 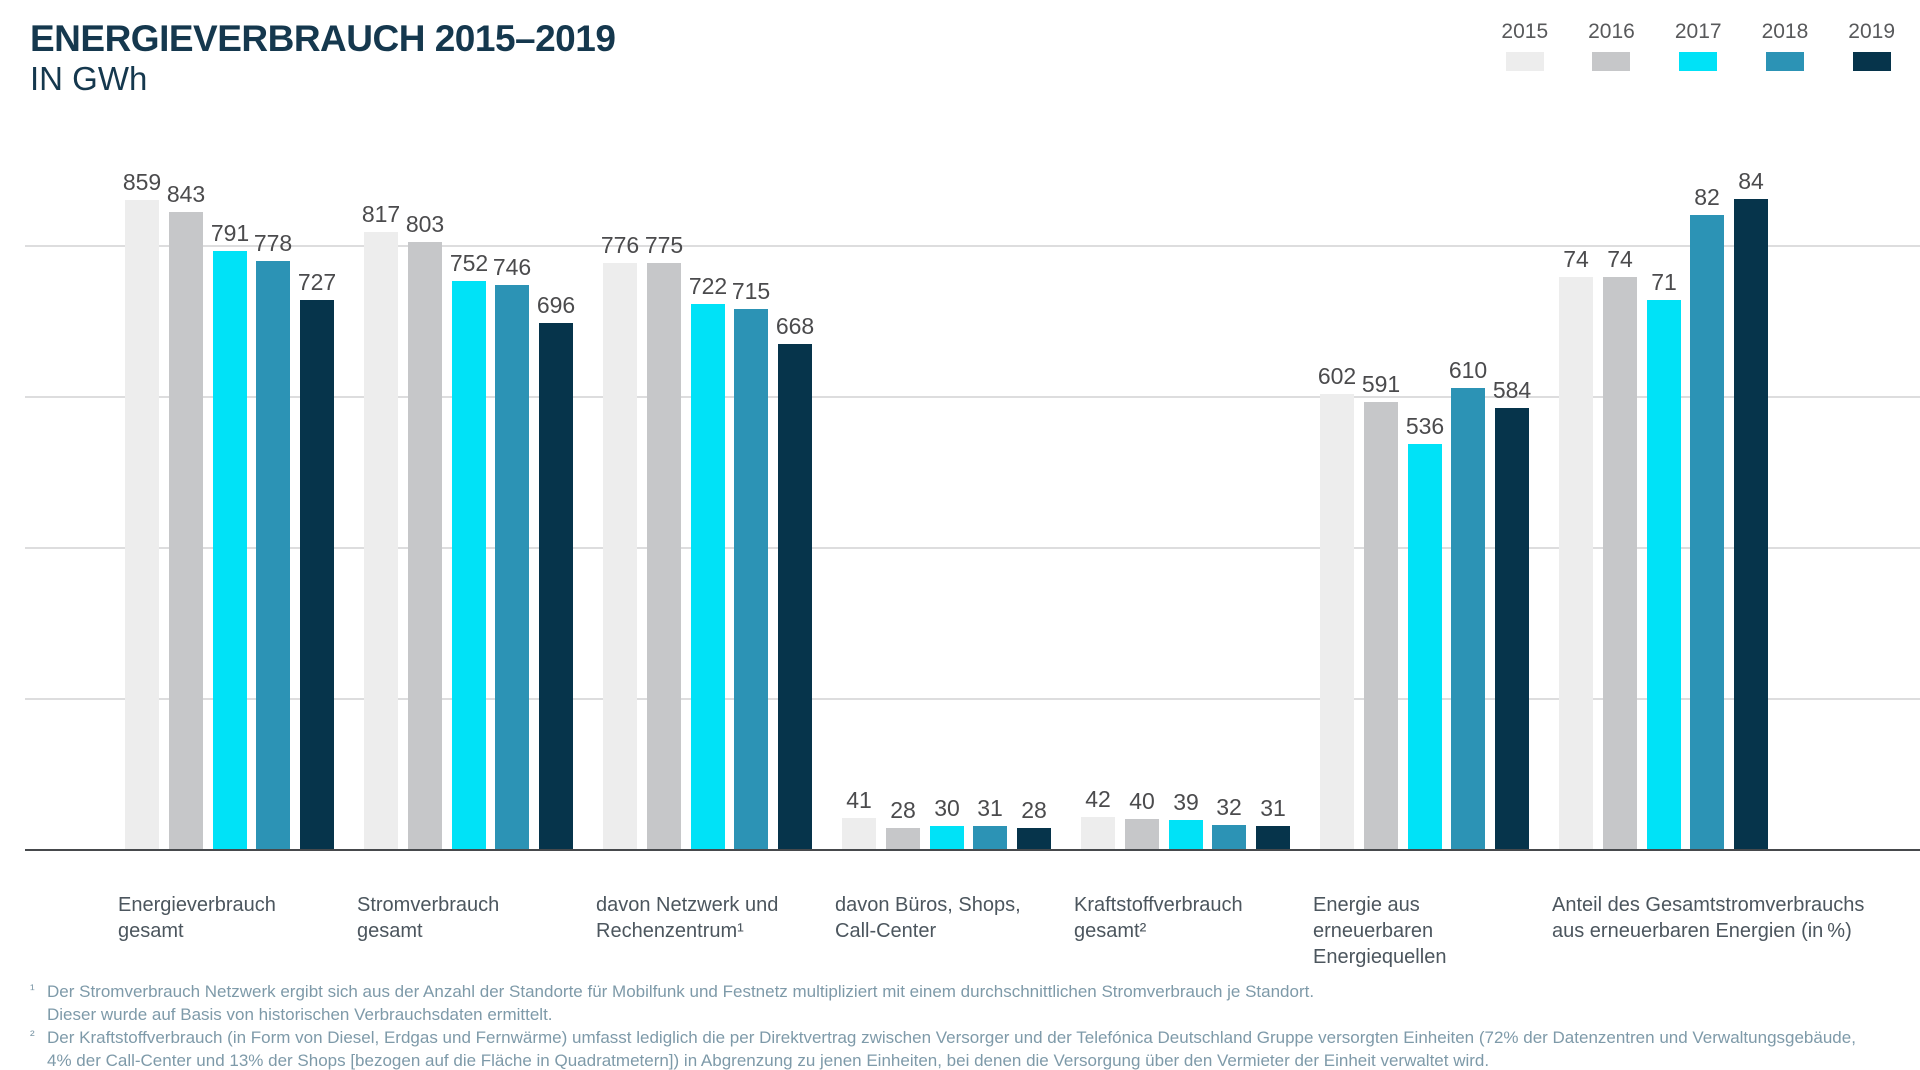 I want to click on bar-value-label: 843, so click(x=186, y=194).